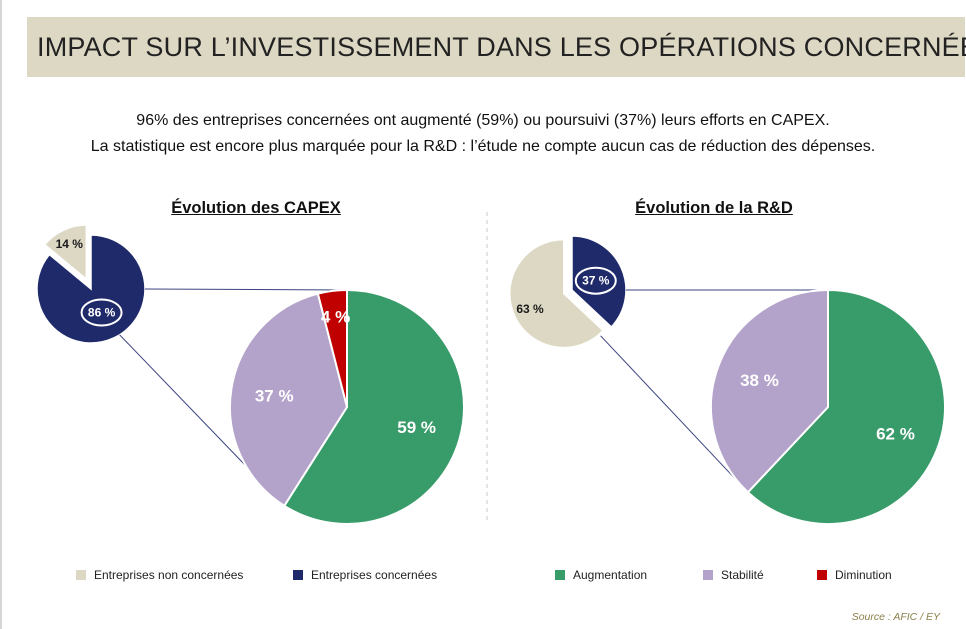 This screenshot has width=966, height=629. I want to click on chart-title-capex: Évolution des CAPEX, so click(256, 208).